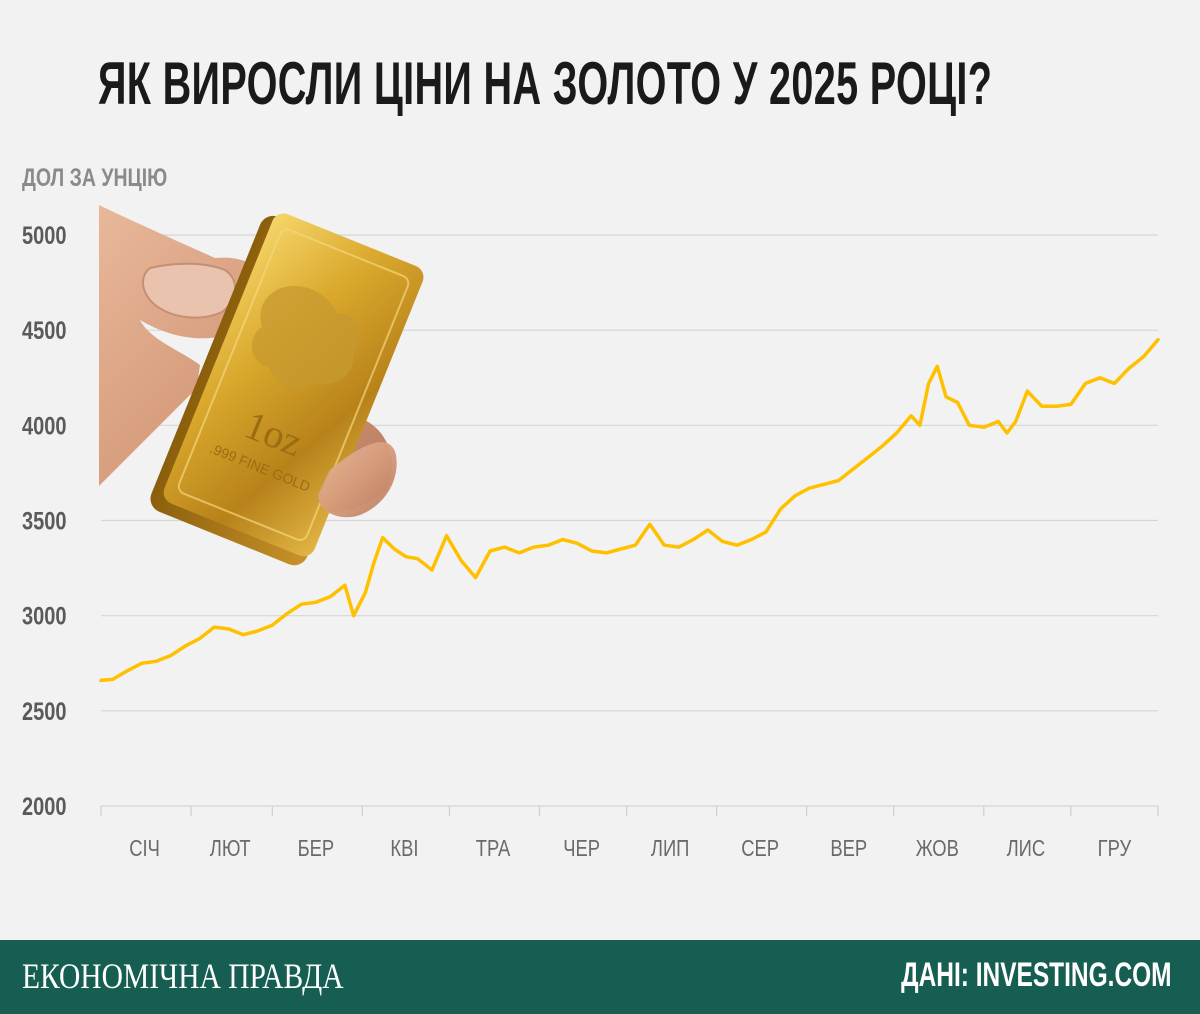  Describe the element at coordinates (760, 848) in the screenshot. I see `x-tick-label: СЕР` at that location.